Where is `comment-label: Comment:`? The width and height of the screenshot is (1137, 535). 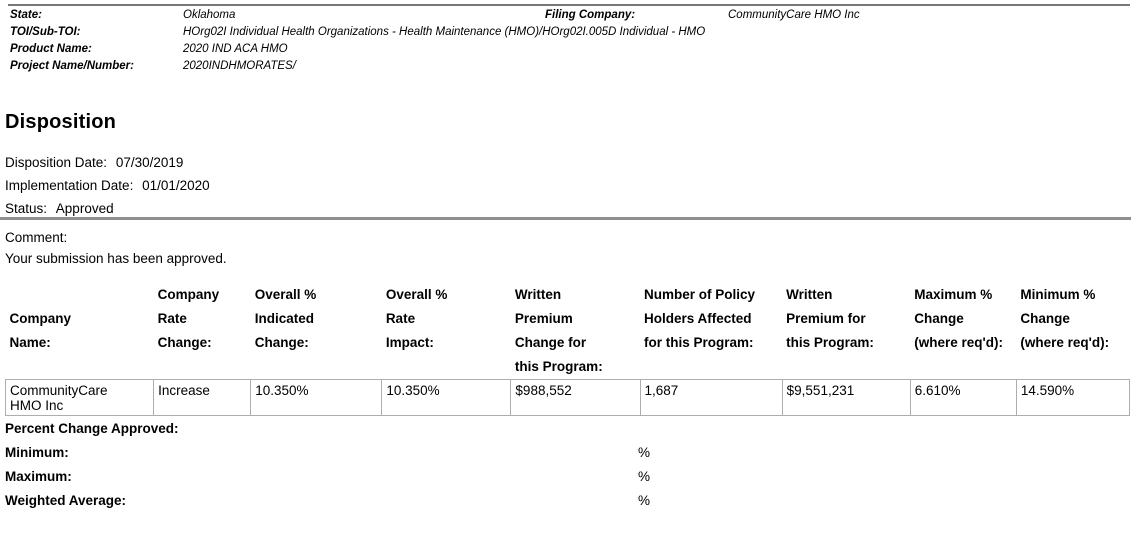 comment-label: Comment: is located at coordinates (36, 237).